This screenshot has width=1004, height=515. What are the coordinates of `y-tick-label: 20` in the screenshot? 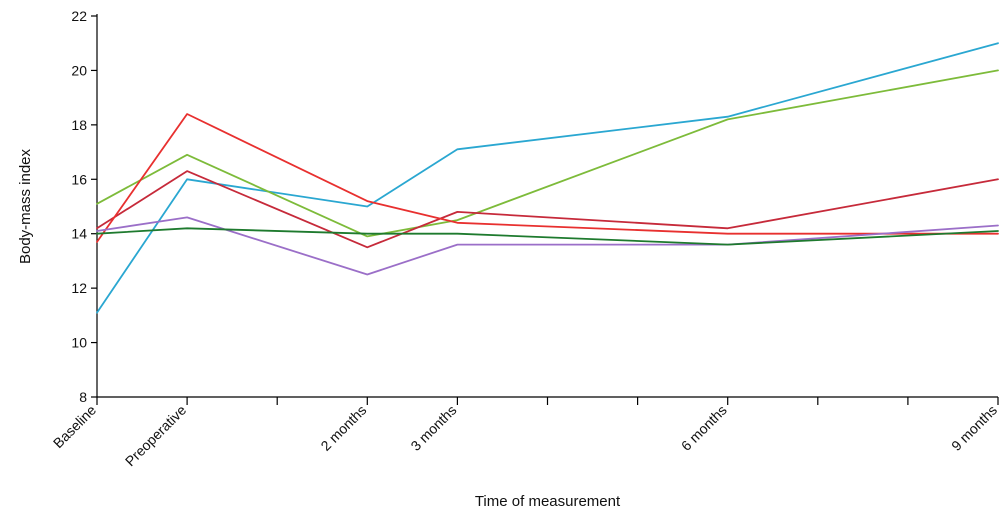 It's located at (79, 70).